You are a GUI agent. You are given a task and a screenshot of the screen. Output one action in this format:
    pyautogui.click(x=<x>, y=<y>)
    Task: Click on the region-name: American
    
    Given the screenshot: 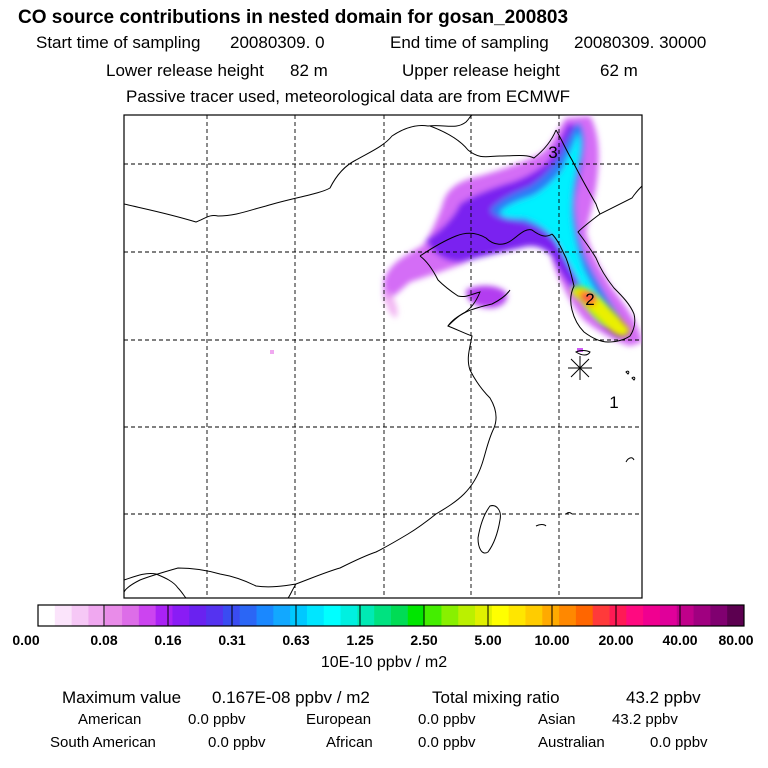 What is the action you would take?
    pyautogui.click(x=110, y=719)
    